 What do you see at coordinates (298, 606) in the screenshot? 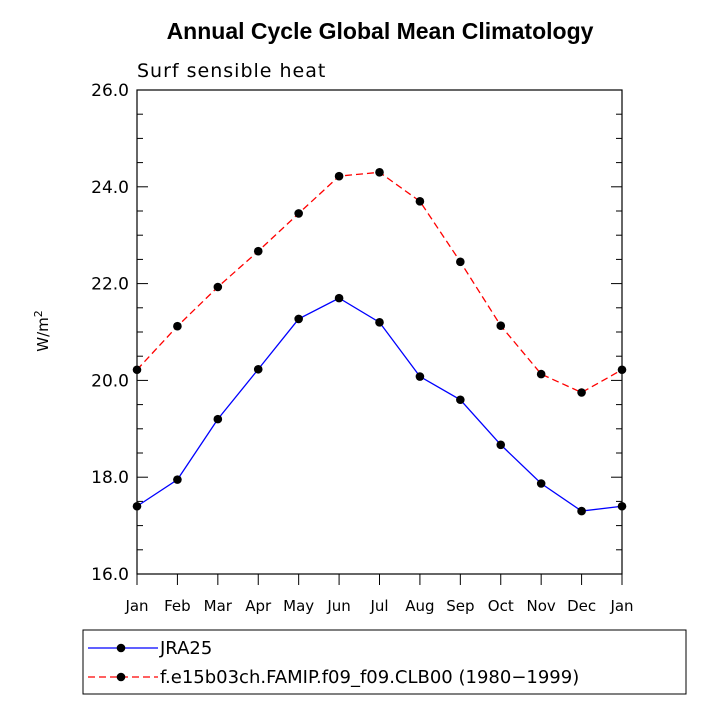
I see `x-tick-label: May` at bounding box center [298, 606].